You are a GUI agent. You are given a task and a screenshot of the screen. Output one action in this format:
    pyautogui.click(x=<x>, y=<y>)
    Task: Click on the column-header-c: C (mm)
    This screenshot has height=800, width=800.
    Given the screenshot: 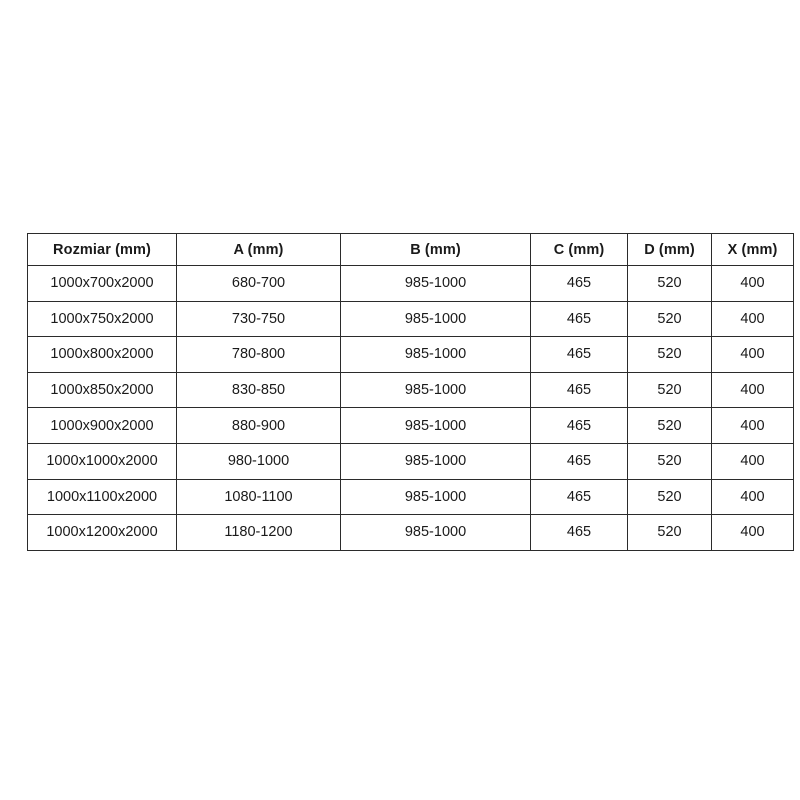 What is the action you would take?
    pyautogui.click(x=579, y=249)
    